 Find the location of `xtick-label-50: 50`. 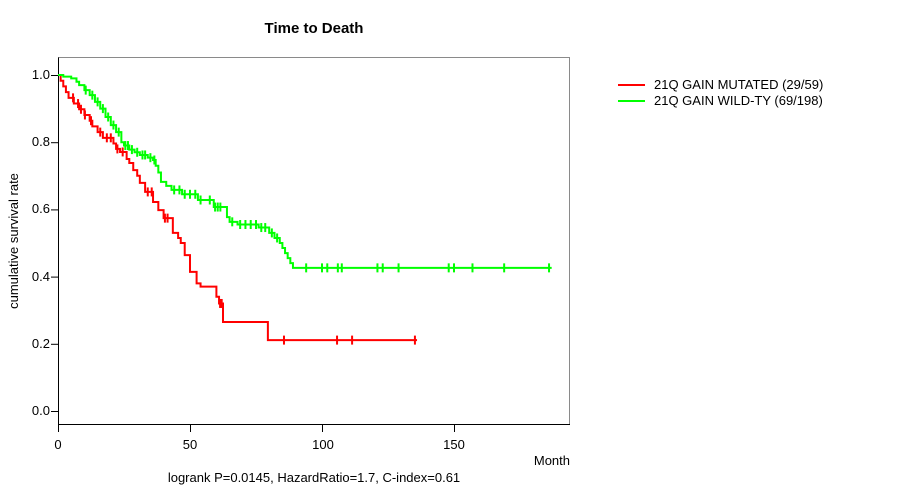

xtick-label-50: 50 is located at coordinates (190, 444).